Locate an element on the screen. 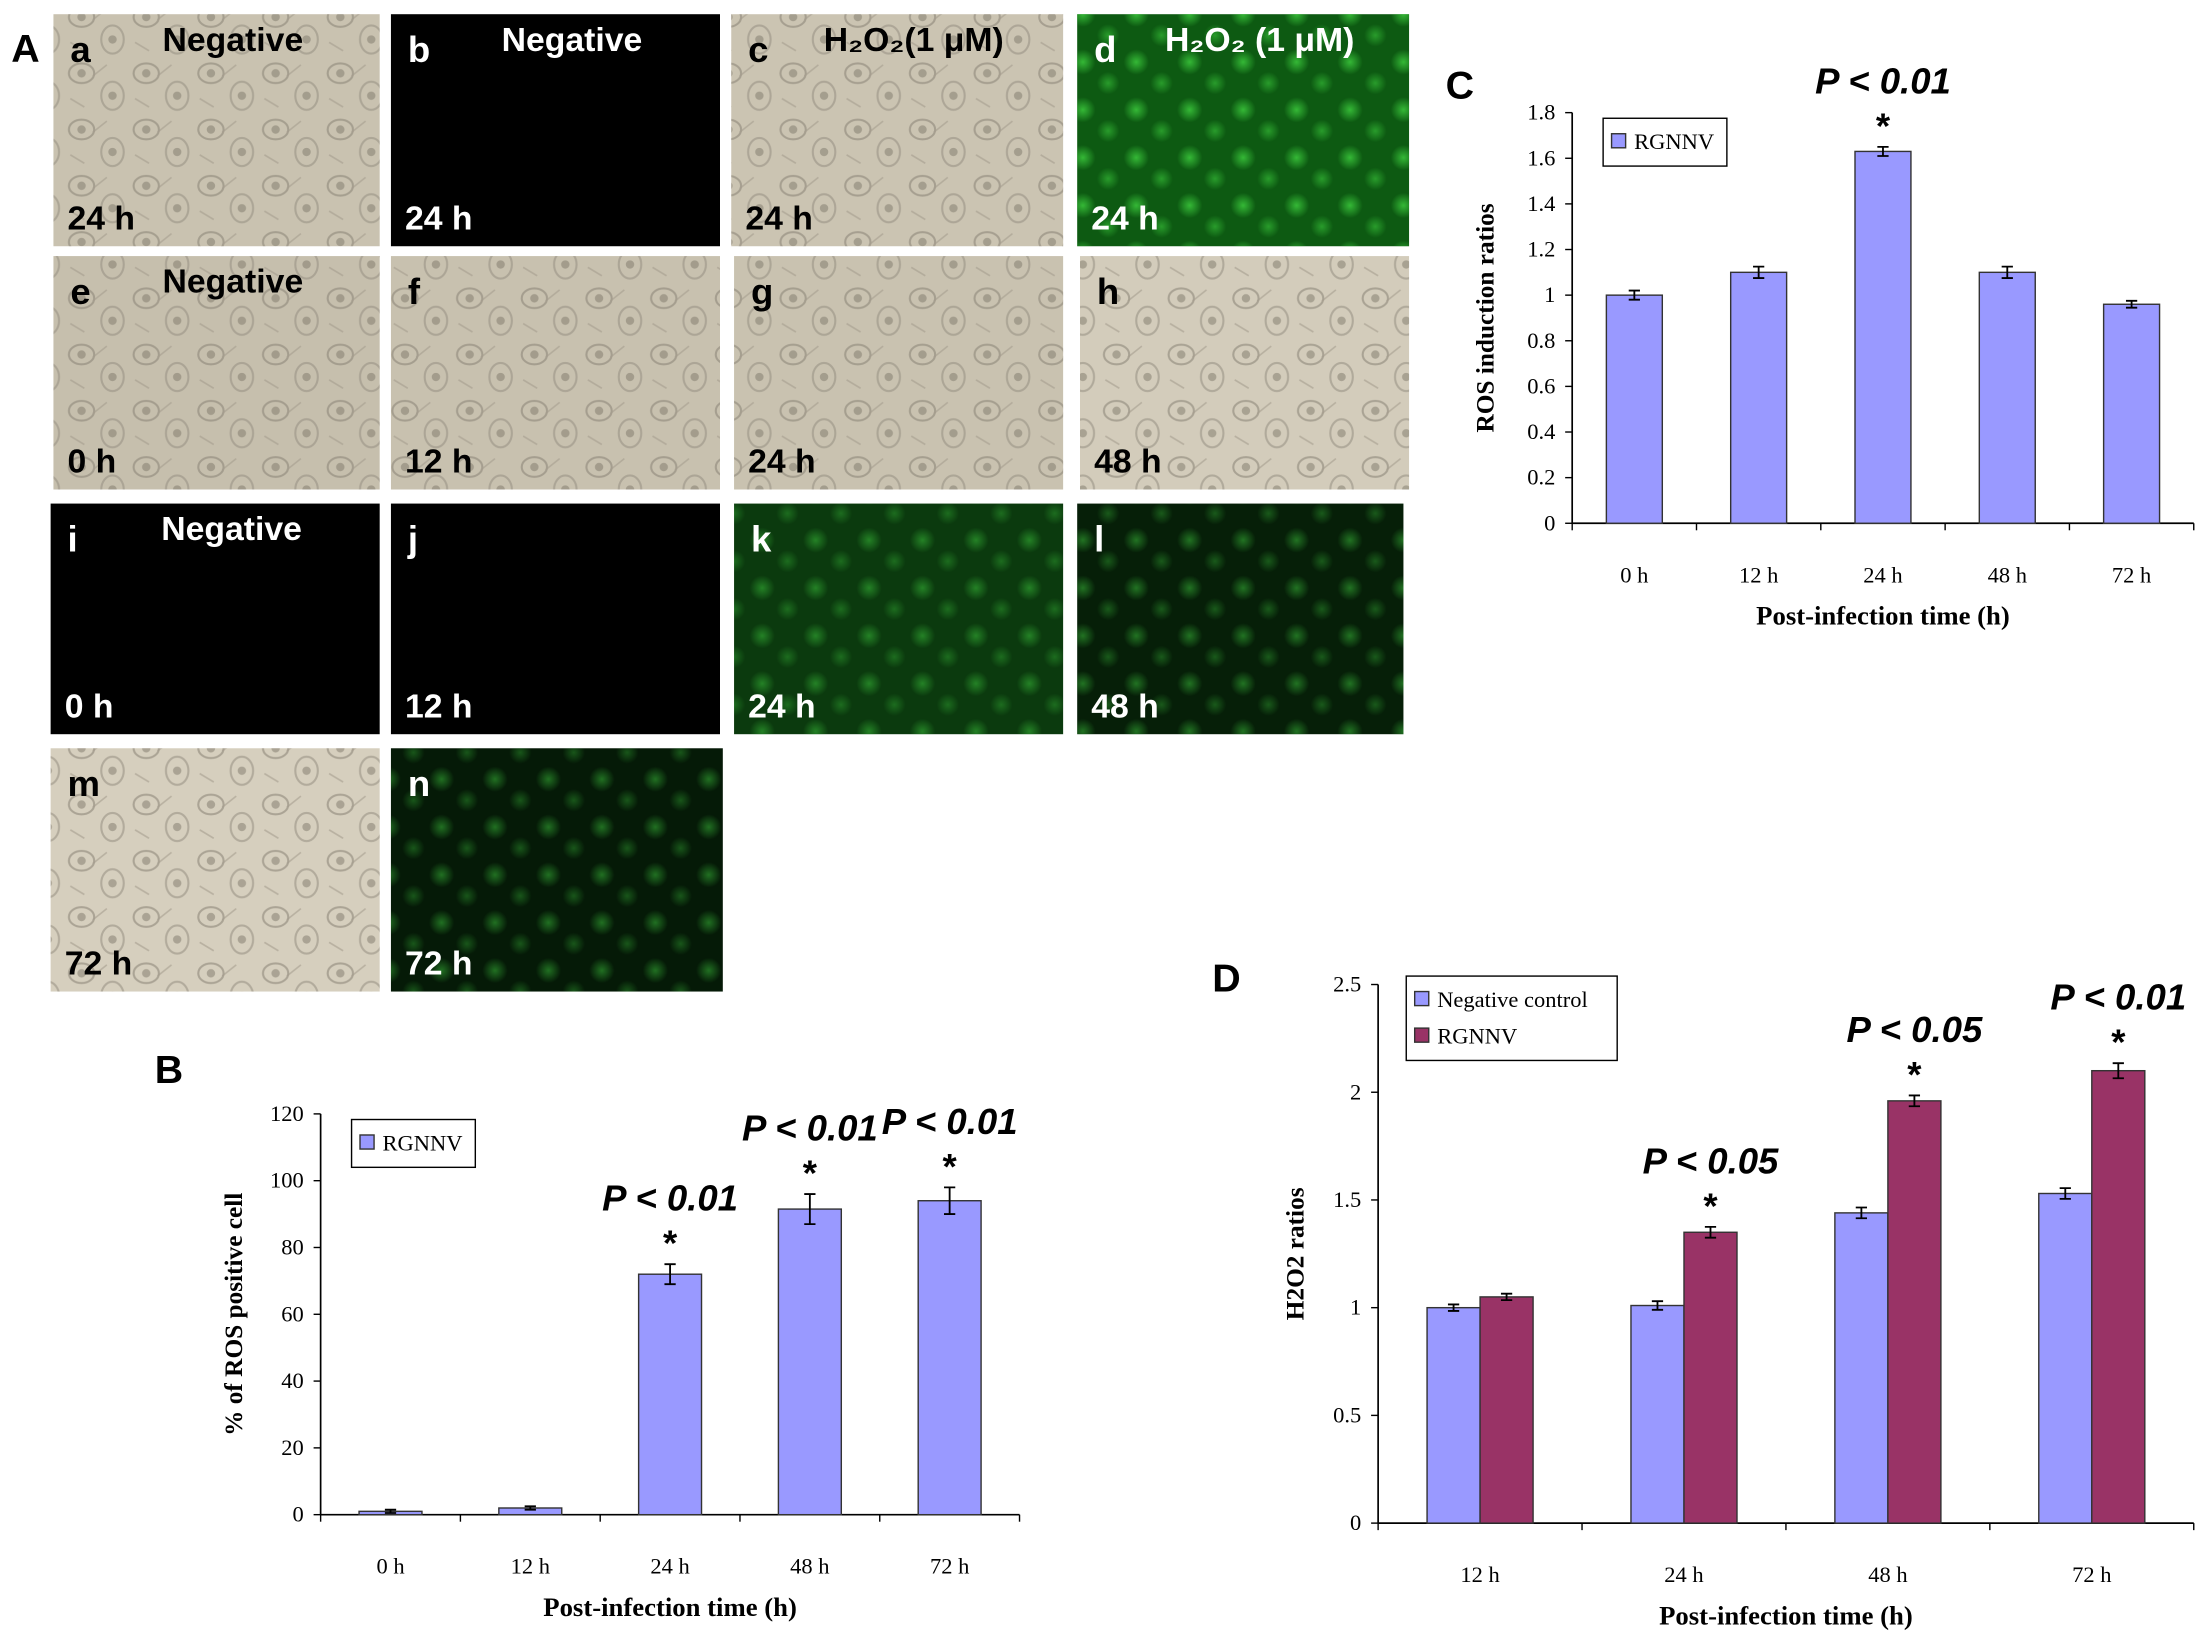 The width and height of the screenshot is (2205, 1647). image-letter: c is located at coordinates (758, 49).